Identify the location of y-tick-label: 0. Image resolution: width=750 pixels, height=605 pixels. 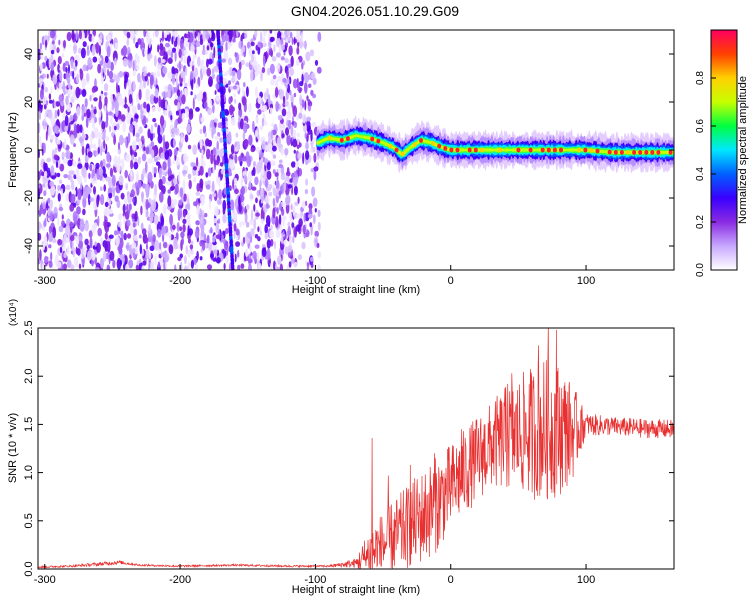
(29, 150).